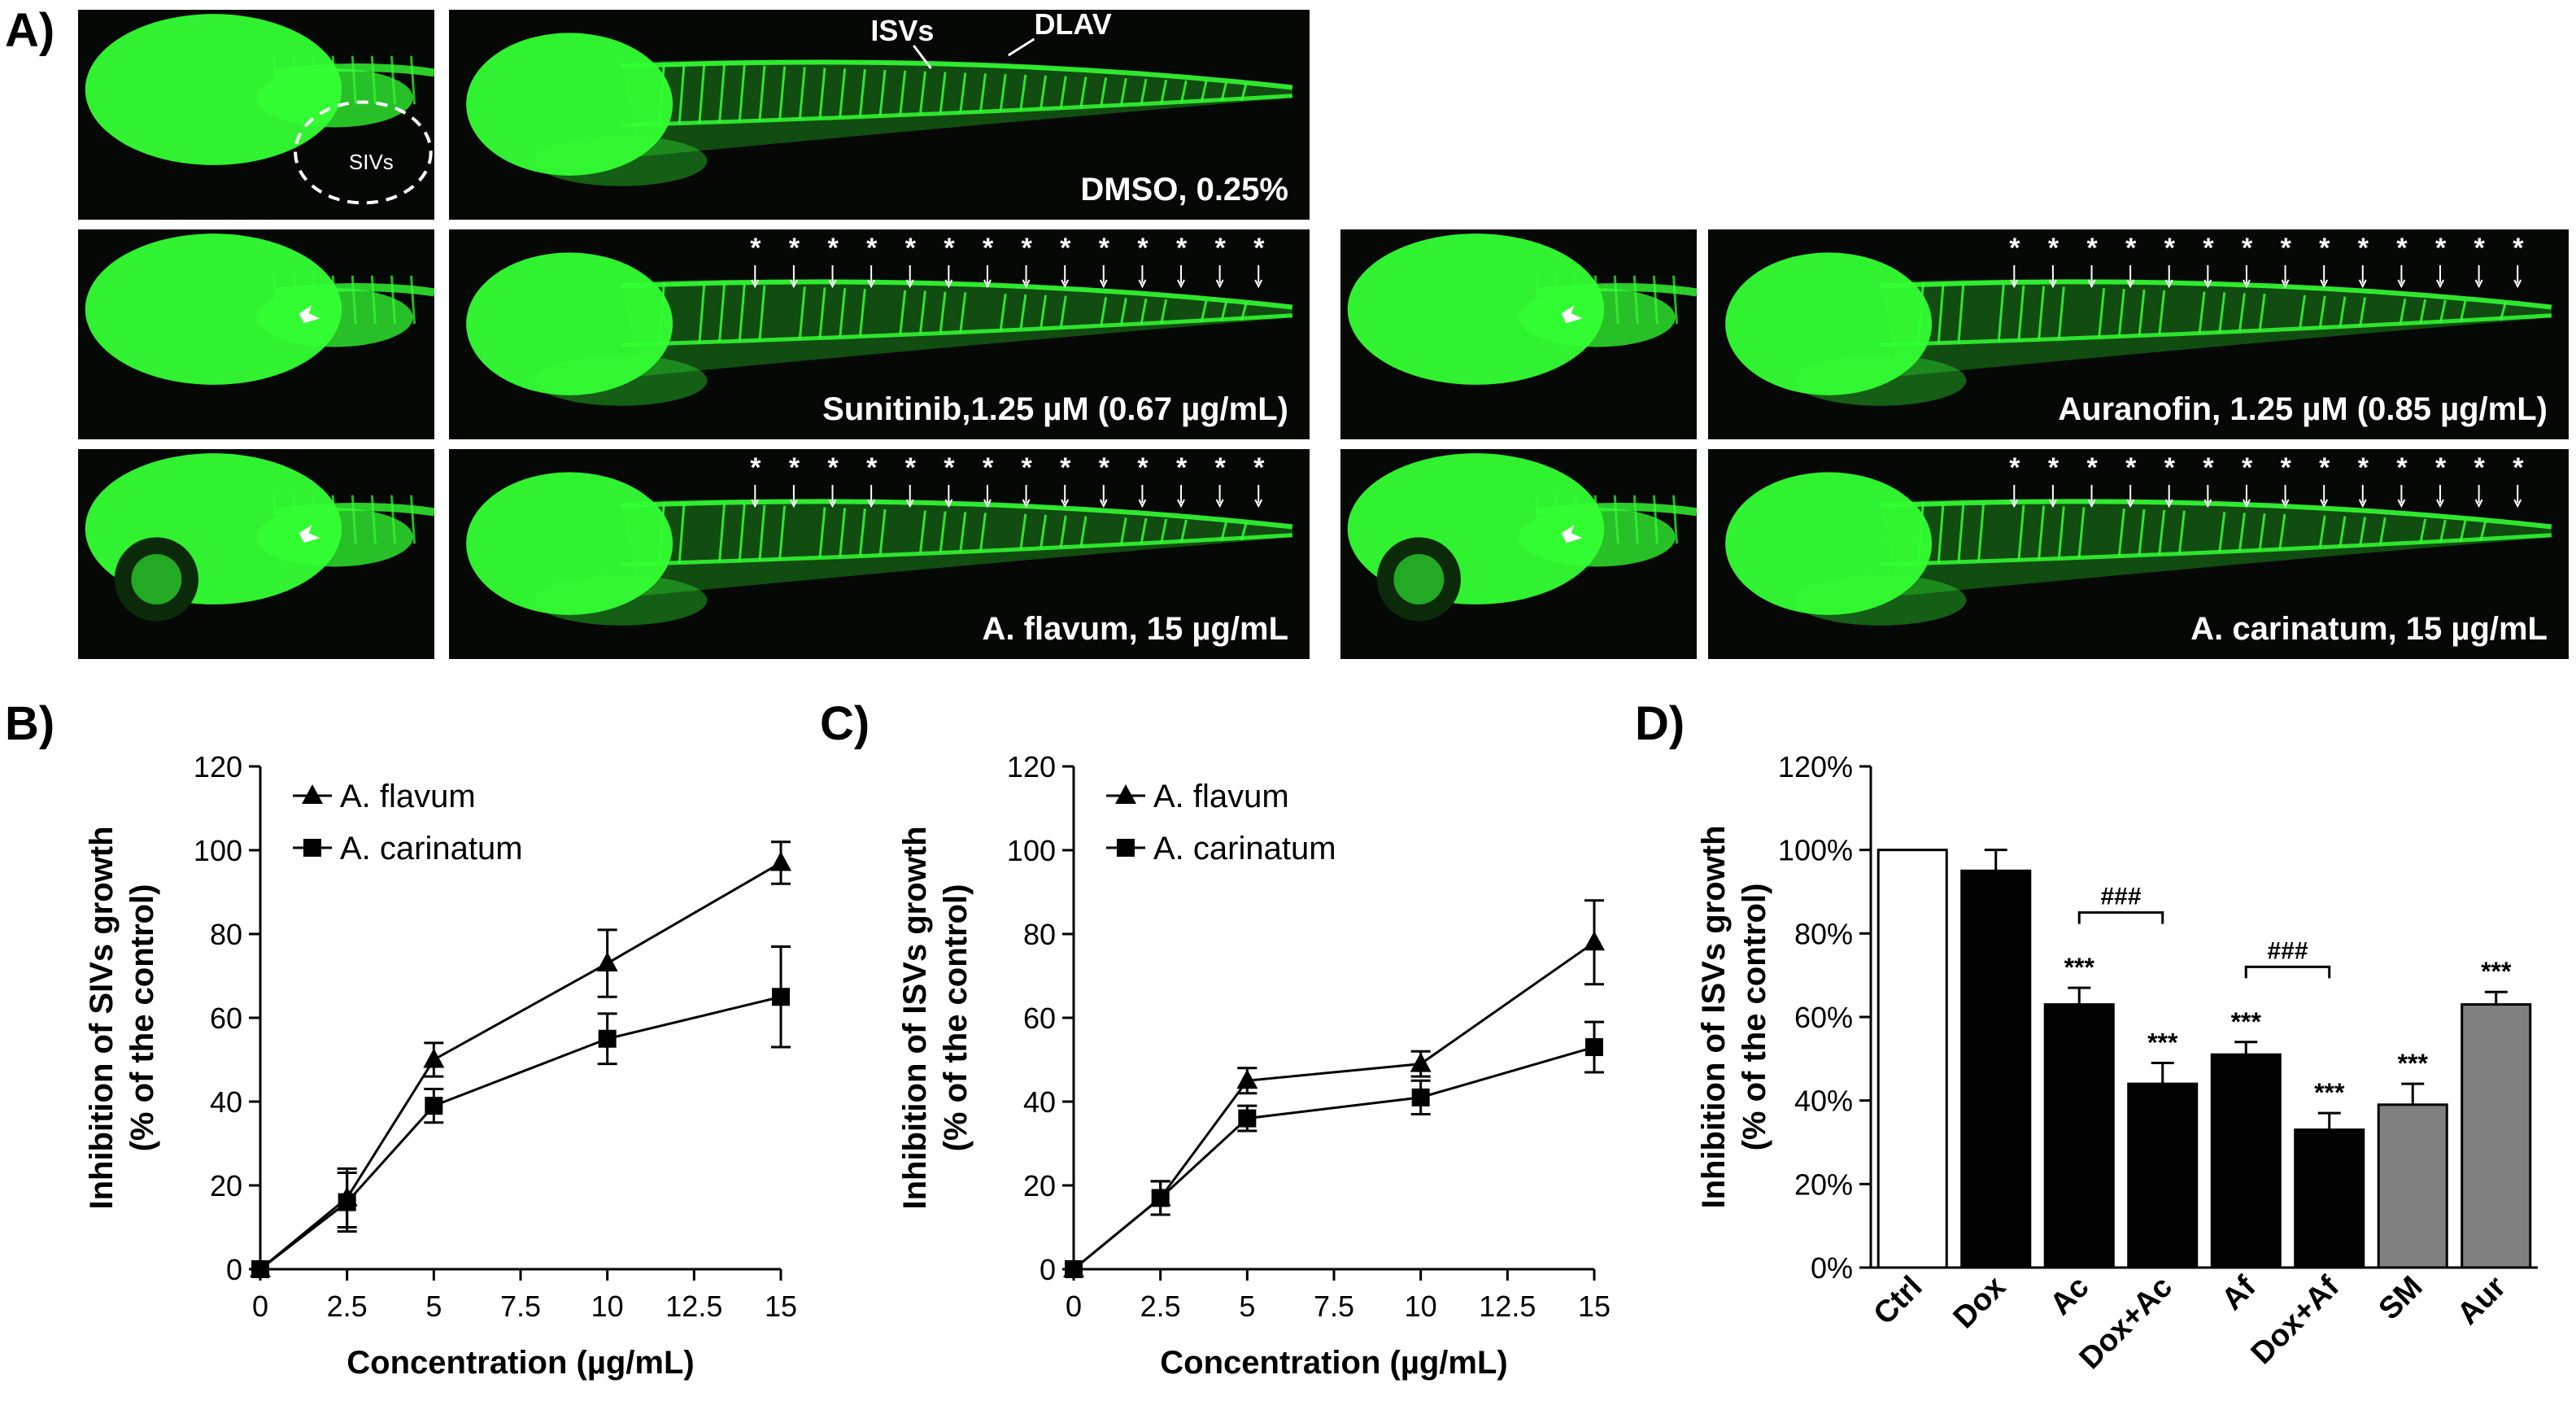  I want to click on y-axis-label: Inhibition of ISVs growth, so click(915, 1017).